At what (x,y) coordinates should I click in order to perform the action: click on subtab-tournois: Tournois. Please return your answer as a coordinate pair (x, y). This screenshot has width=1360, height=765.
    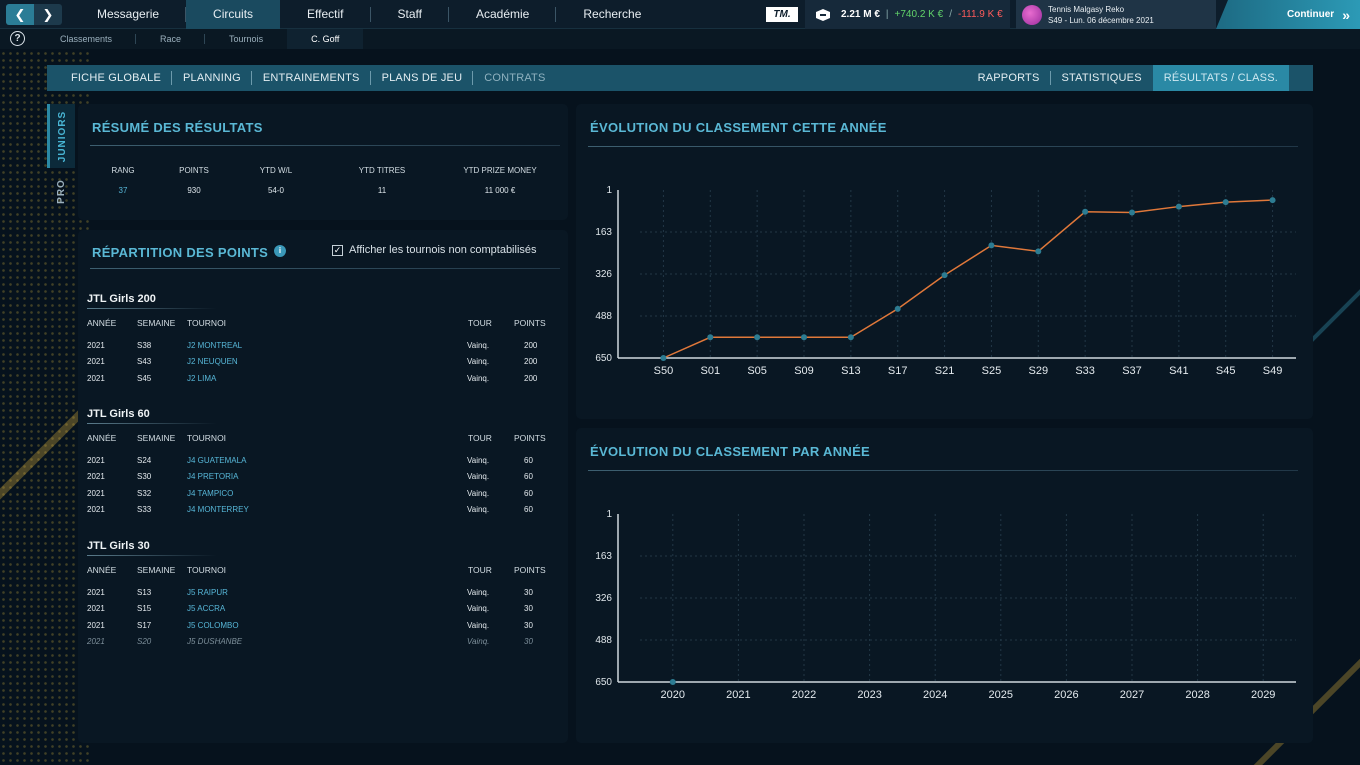
    Looking at the image, I should click on (246, 39).